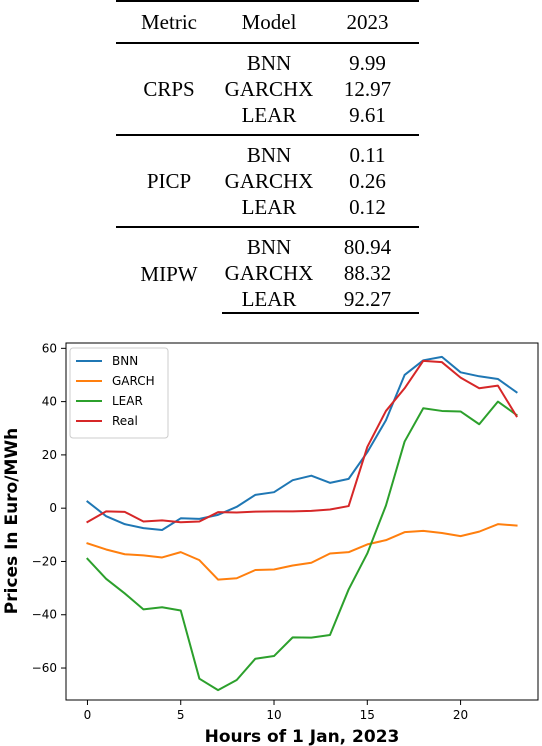 This screenshot has height=746, width=542. I want to click on value-cell: 9.61, so click(367, 115).